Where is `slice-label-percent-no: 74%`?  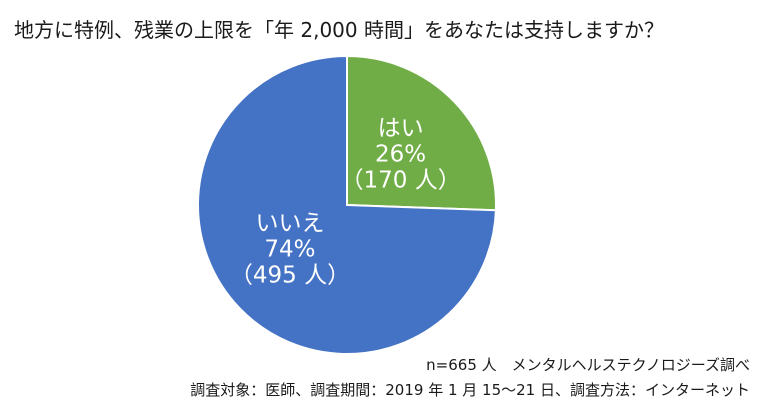 slice-label-percent-no: 74% is located at coordinates (289, 249).